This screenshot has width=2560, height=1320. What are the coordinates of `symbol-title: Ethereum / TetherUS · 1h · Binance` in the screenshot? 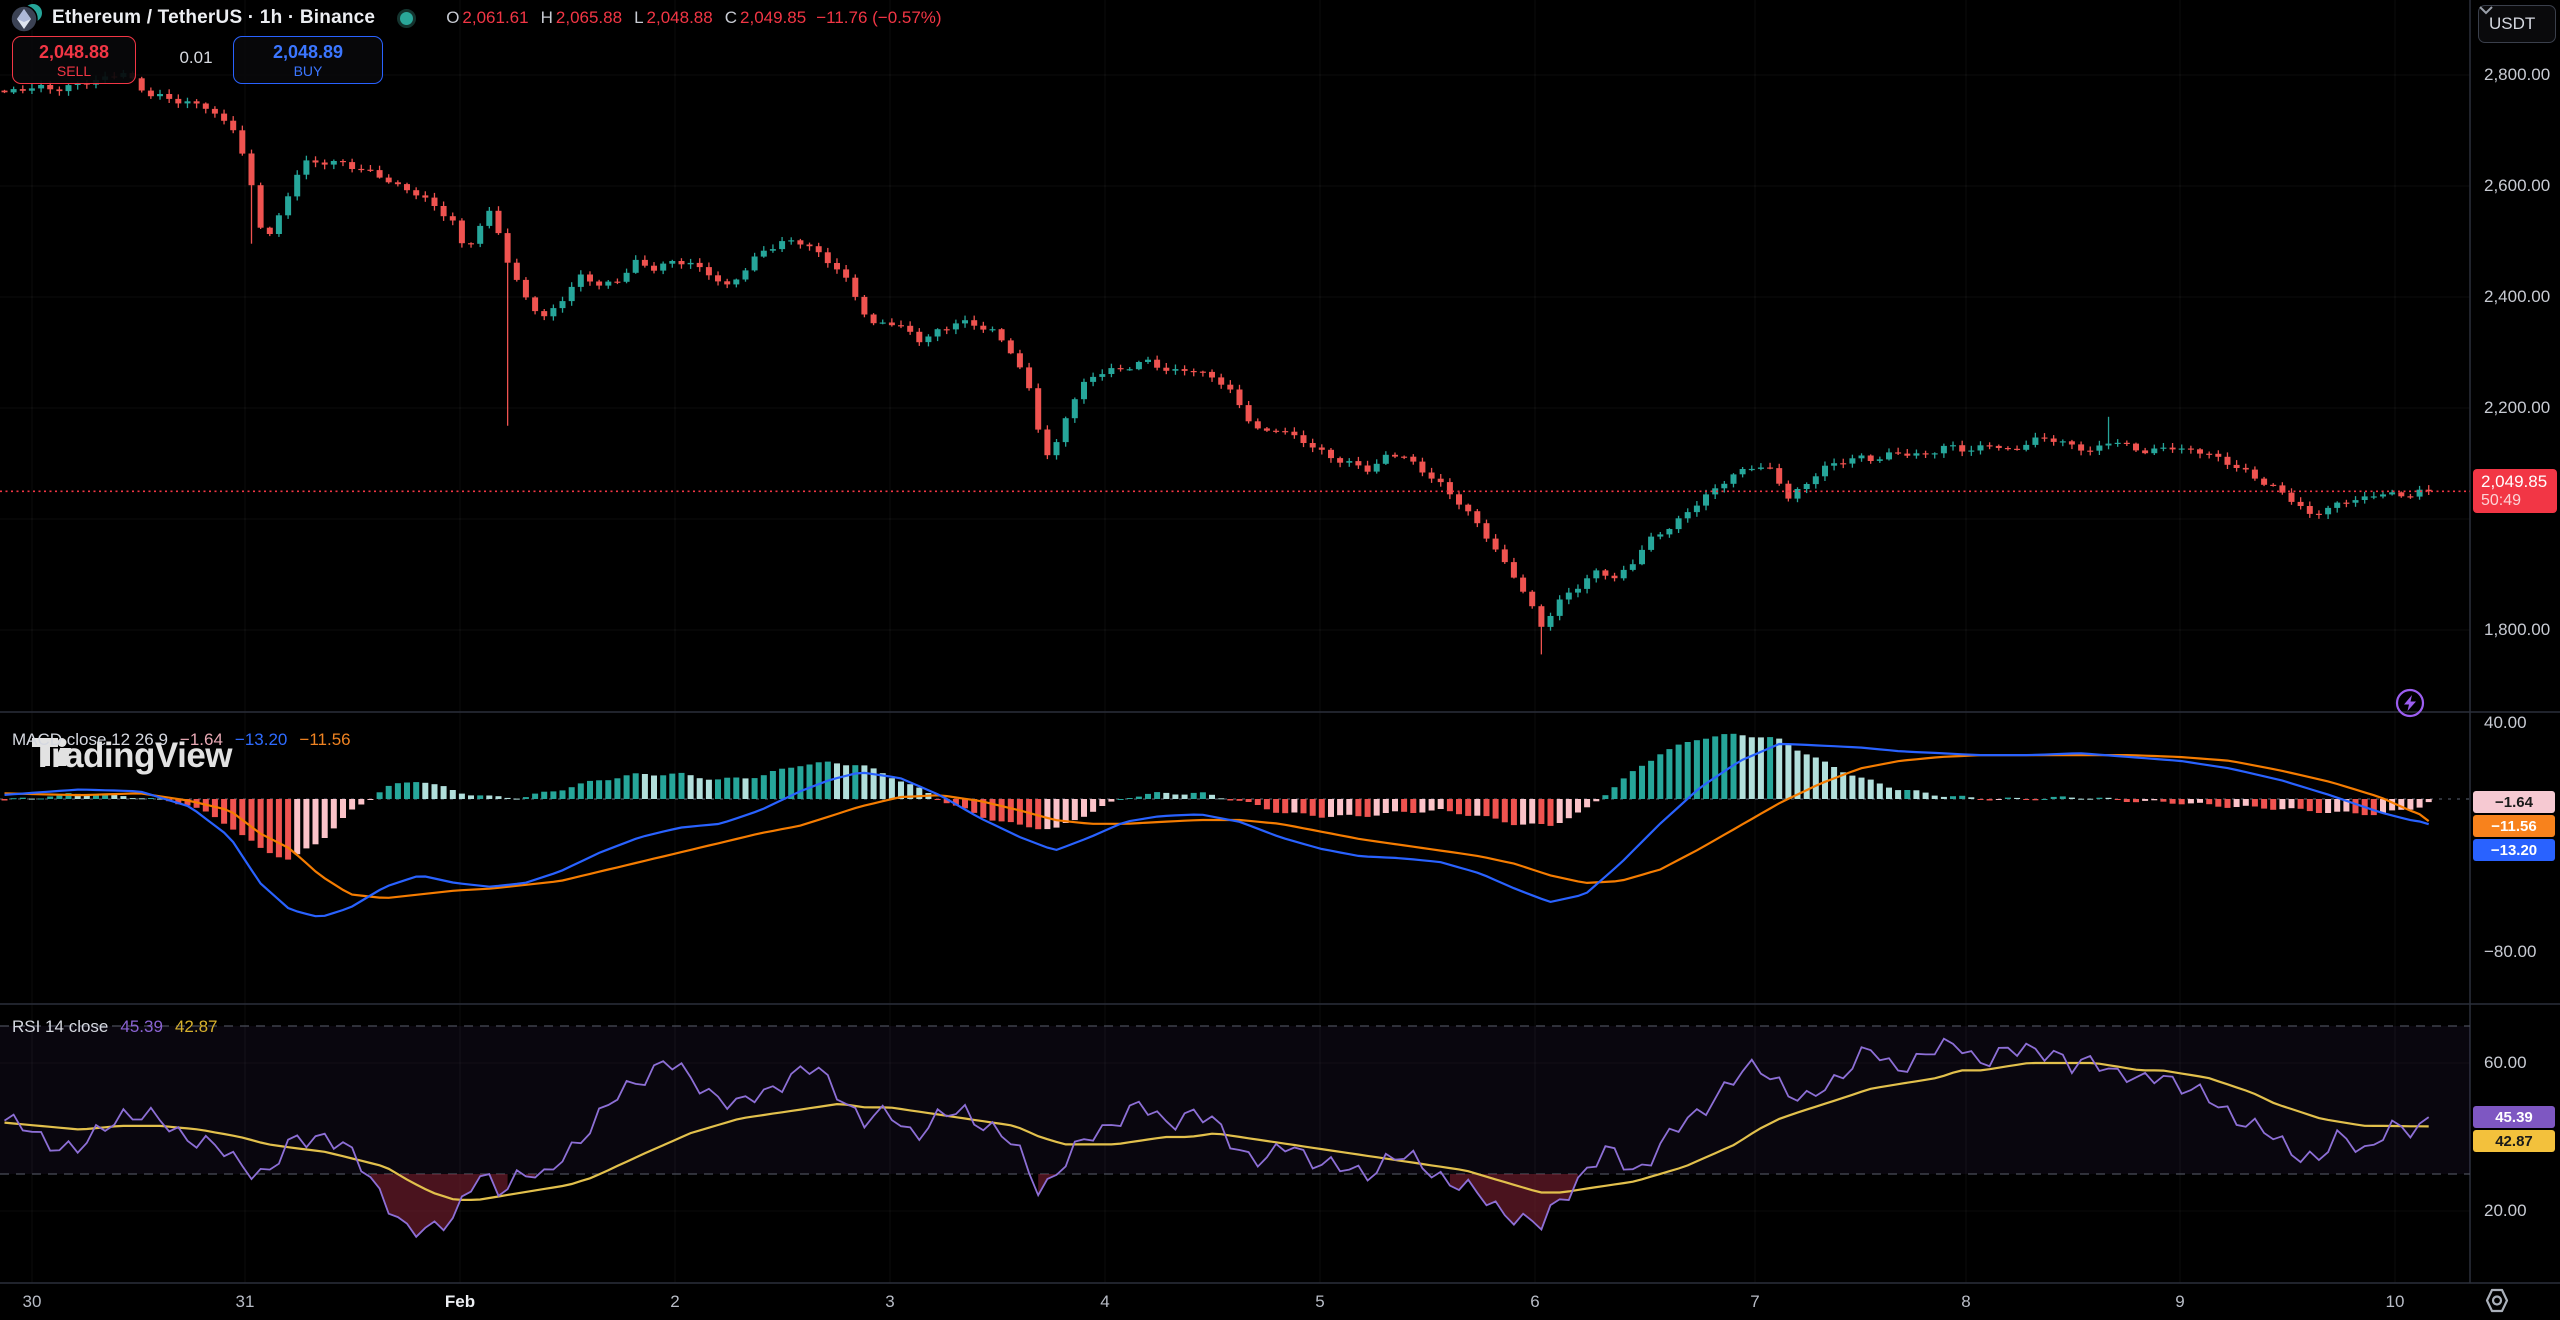 It's located at (214, 17).